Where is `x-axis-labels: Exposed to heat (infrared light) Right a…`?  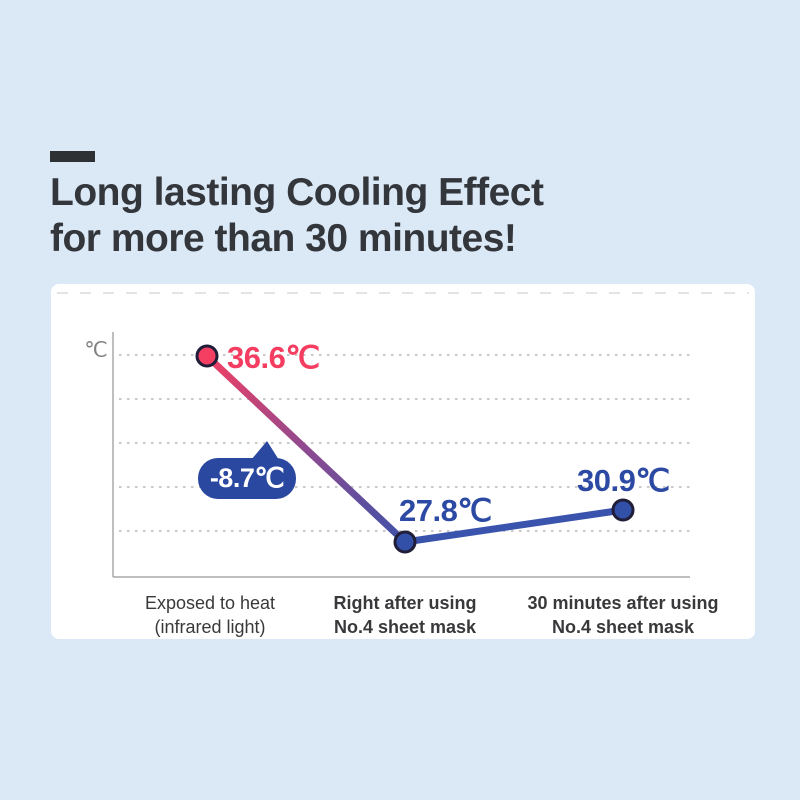
x-axis-labels: Exposed to heat (infrared light) Right a… is located at coordinates (432, 615).